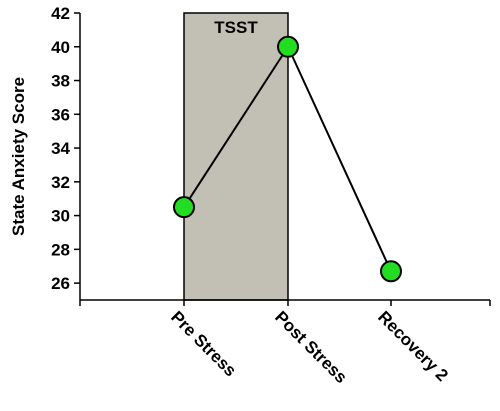 Image resolution: width=500 pixels, height=411 pixels. What do you see at coordinates (203, 343) in the screenshot?
I see `x-category-label: Pre Stress` at bounding box center [203, 343].